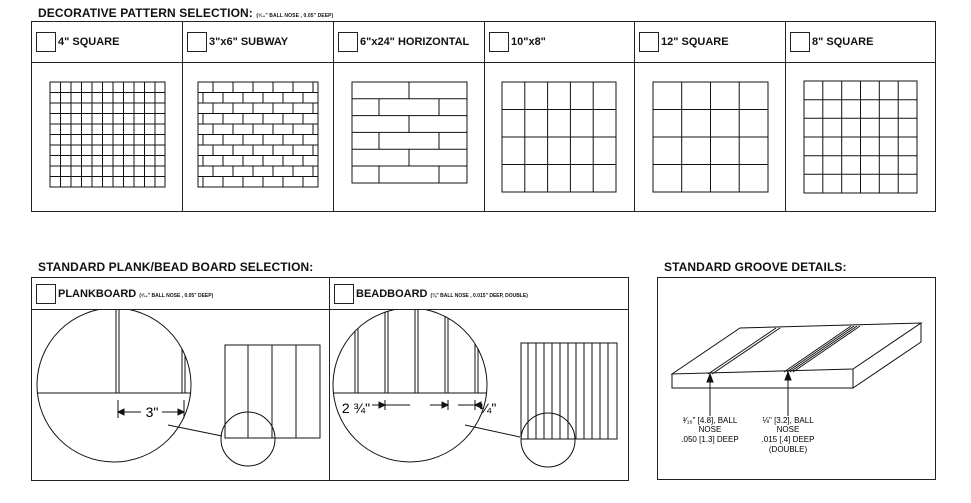 This screenshot has width=971, height=503. What do you see at coordinates (145, 13) in the screenshot?
I see `decorative-title-text: DECORATIVE PATTERN SELECTION:` at bounding box center [145, 13].